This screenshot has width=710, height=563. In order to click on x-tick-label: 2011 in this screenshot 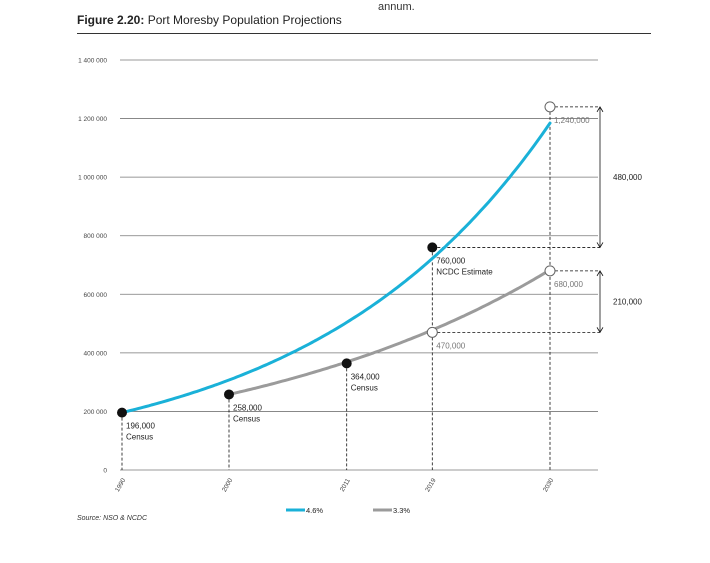, I will do `click(345, 485)`.